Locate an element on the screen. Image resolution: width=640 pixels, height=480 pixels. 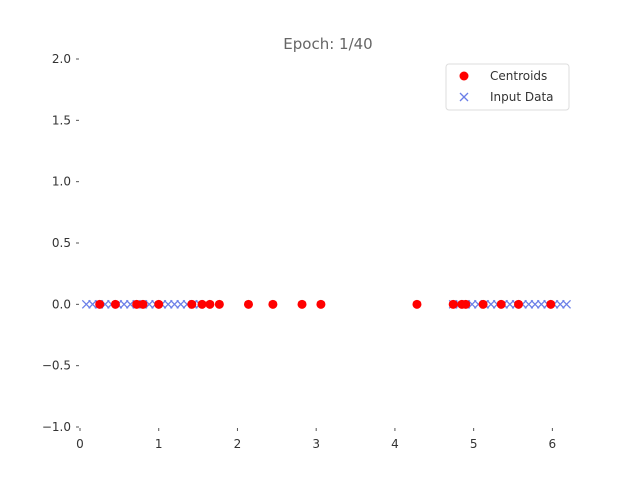
y-tick-label: −0.5 is located at coordinates (56, 366).